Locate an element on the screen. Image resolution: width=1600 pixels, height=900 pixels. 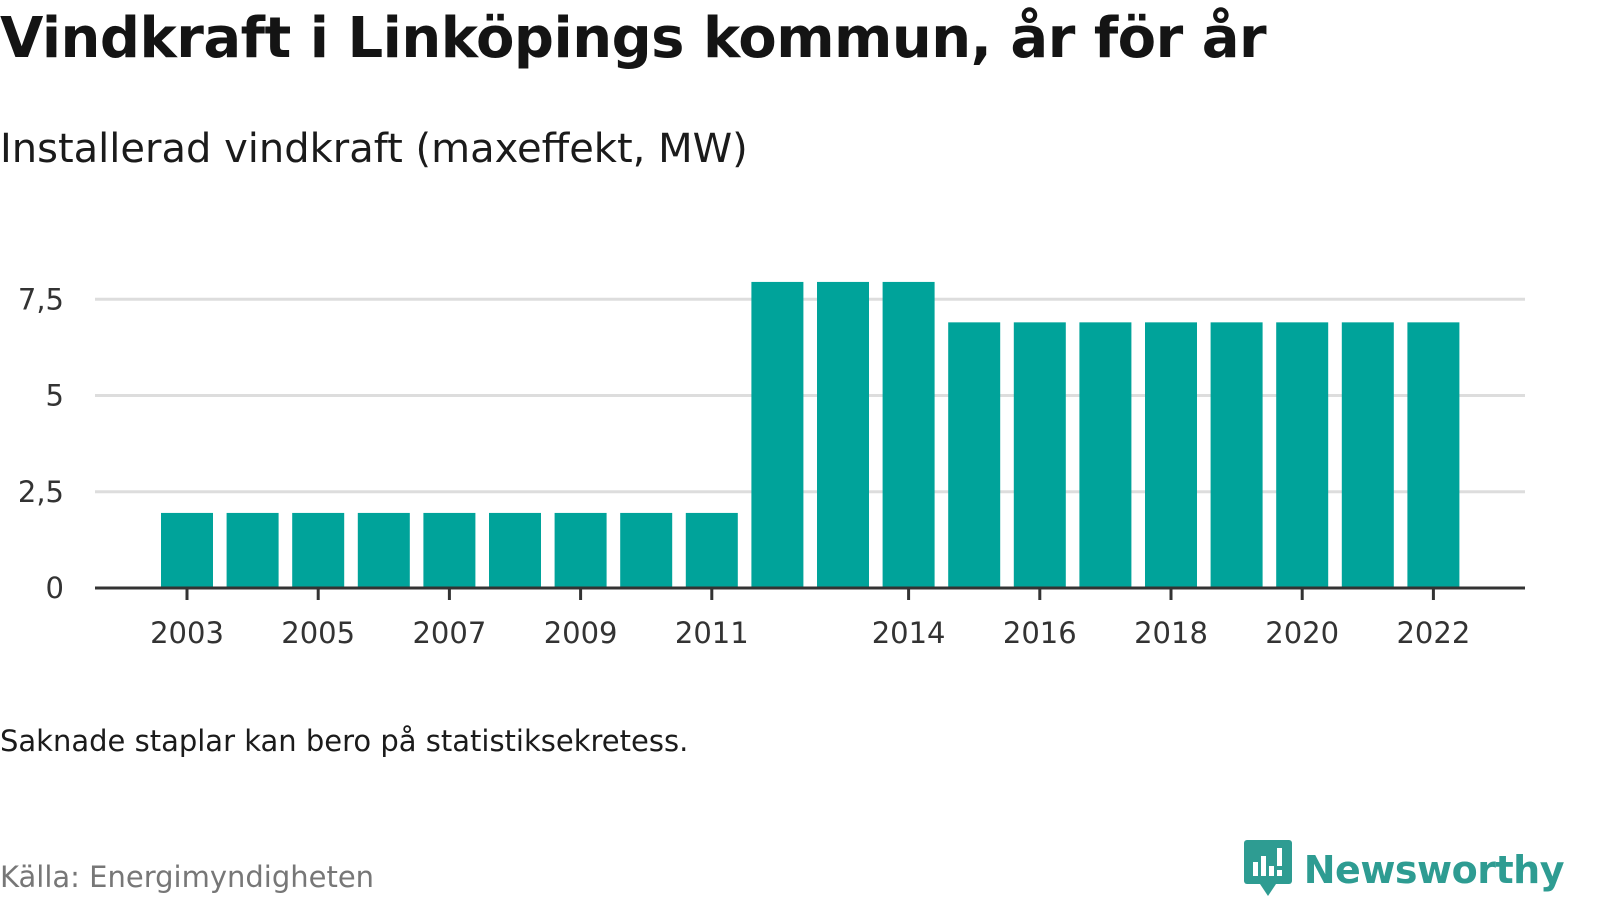
bar-2017 is located at coordinates (1105, 455).